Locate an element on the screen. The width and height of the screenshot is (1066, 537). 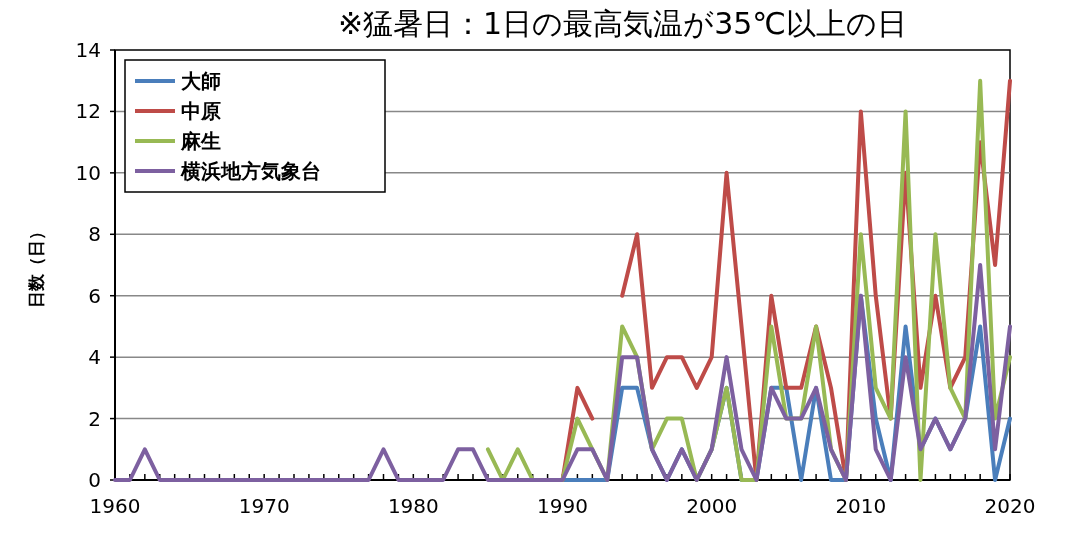
y-axis-title: 日数（日） is located at coordinates (36, 265).